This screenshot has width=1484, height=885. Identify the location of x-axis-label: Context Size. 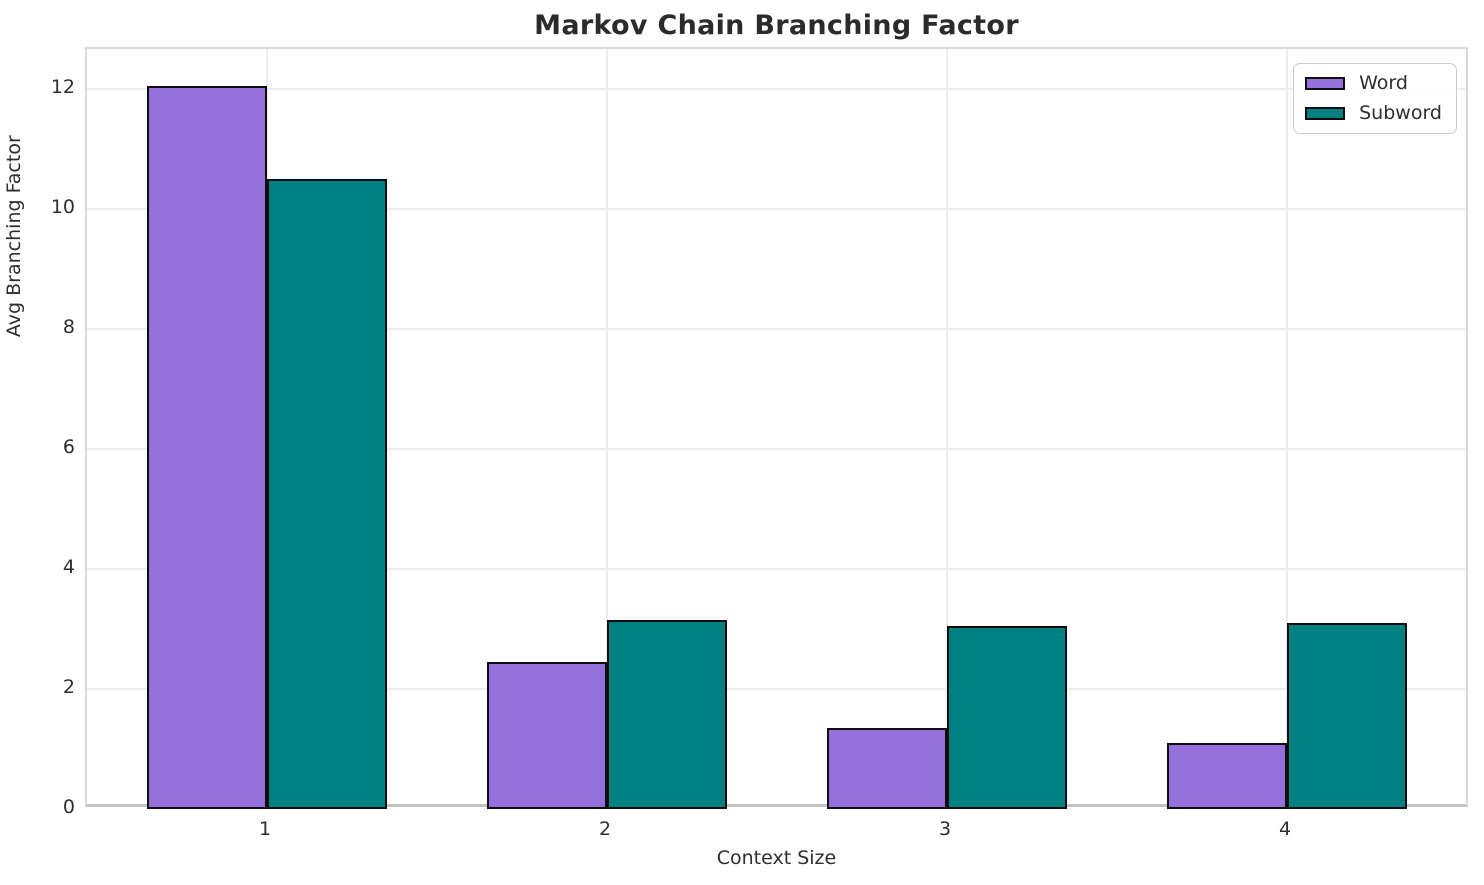
(776, 858).